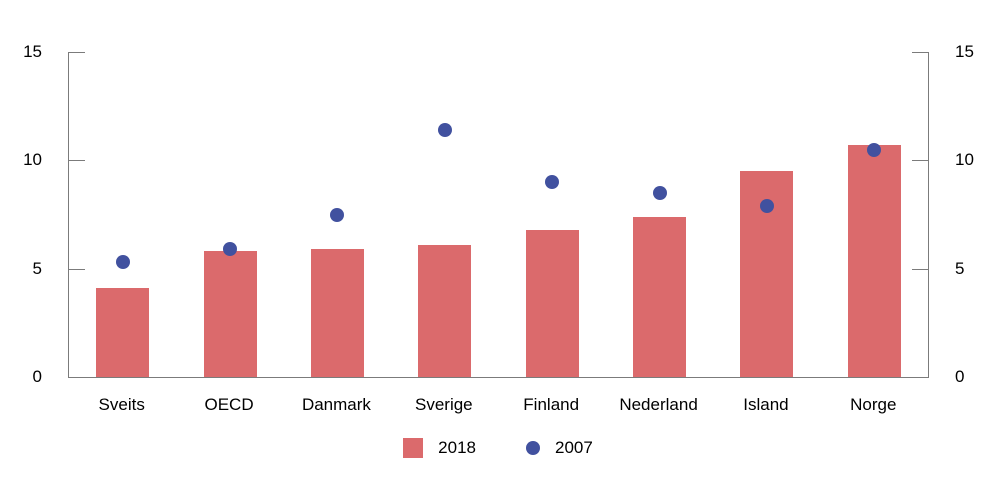  What do you see at coordinates (457, 447) in the screenshot?
I see `legend-label-2018: 2018` at bounding box center [457, 447].